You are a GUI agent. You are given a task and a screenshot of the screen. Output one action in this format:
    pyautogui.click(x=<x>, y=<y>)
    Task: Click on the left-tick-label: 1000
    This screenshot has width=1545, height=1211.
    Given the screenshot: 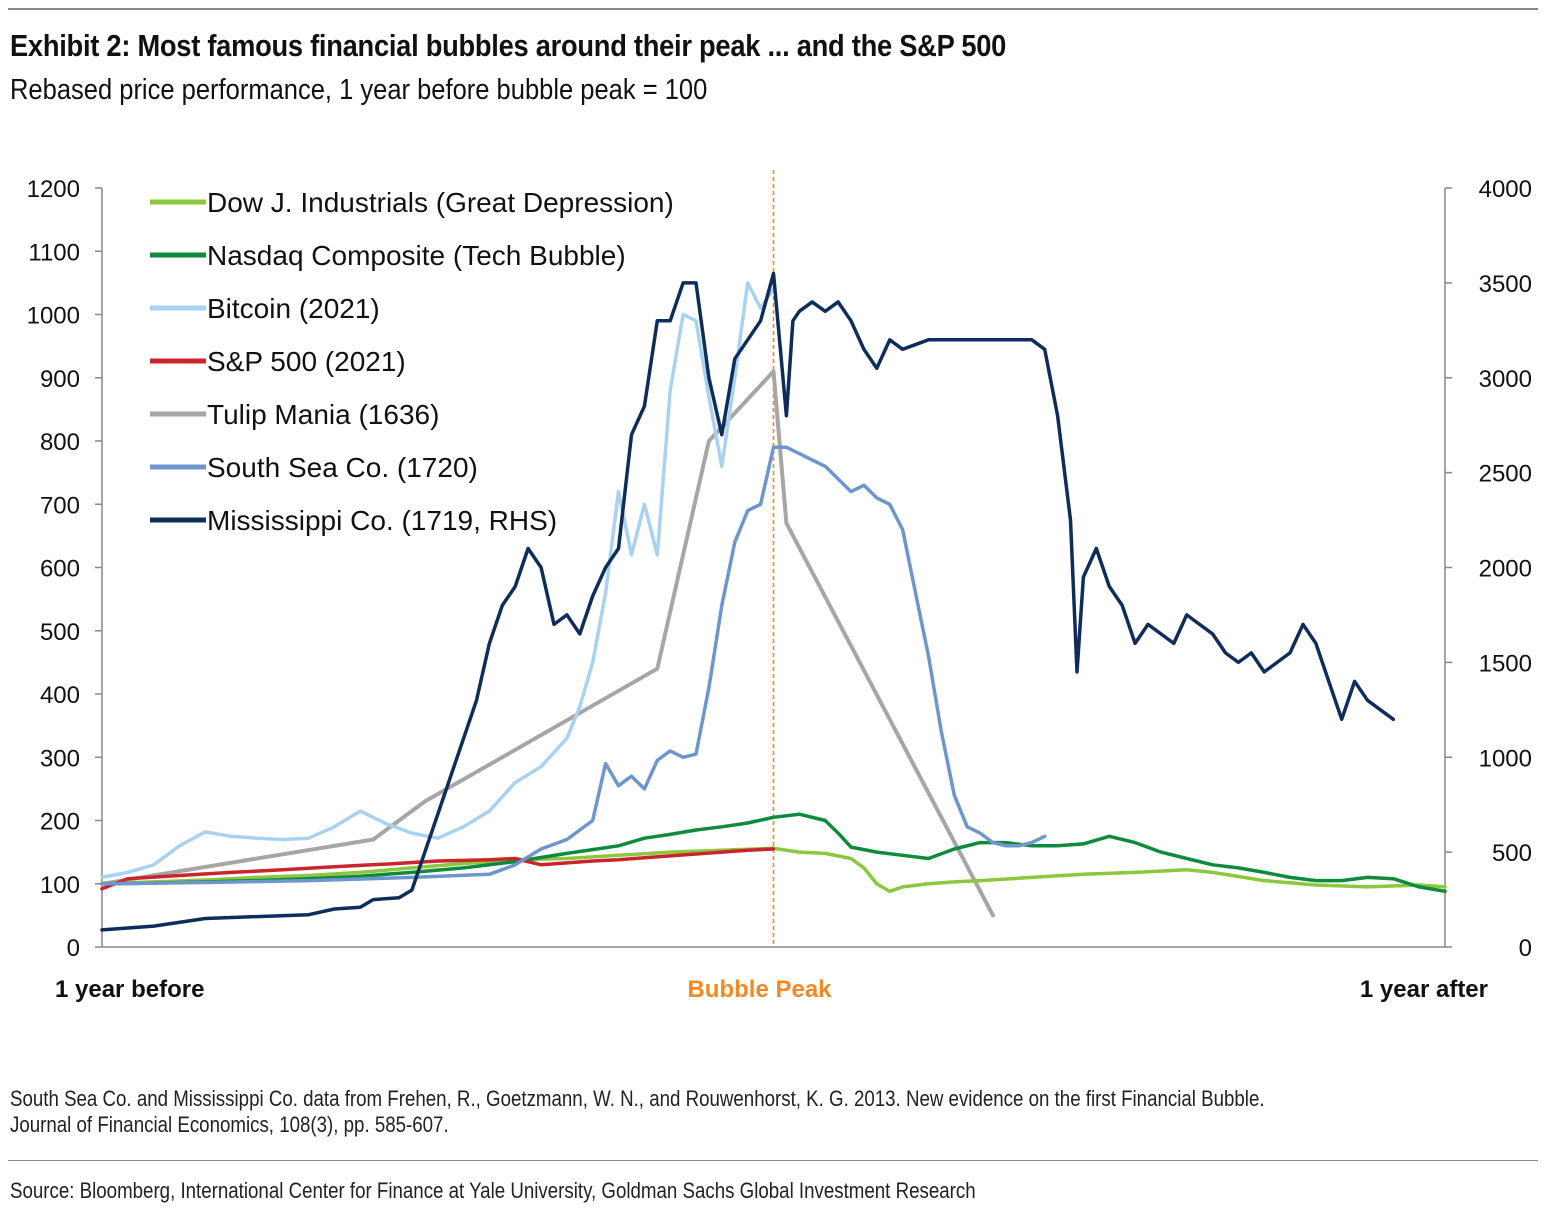 What is the action you would take?
    pyautogui.click(x=53, y=316)
    